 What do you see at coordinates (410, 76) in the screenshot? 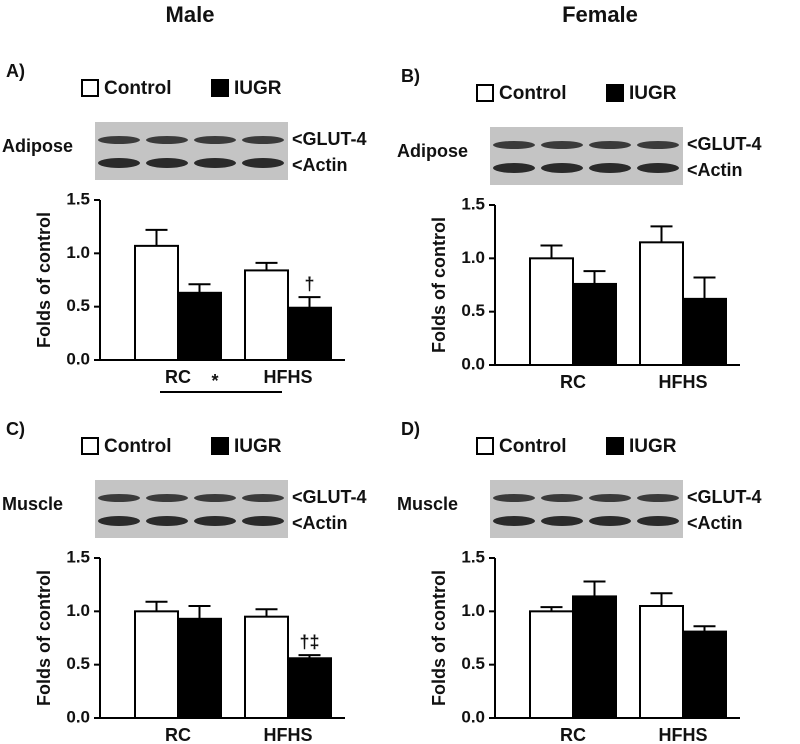
I see `panel-label: B)` at bounding box center [410, 76].